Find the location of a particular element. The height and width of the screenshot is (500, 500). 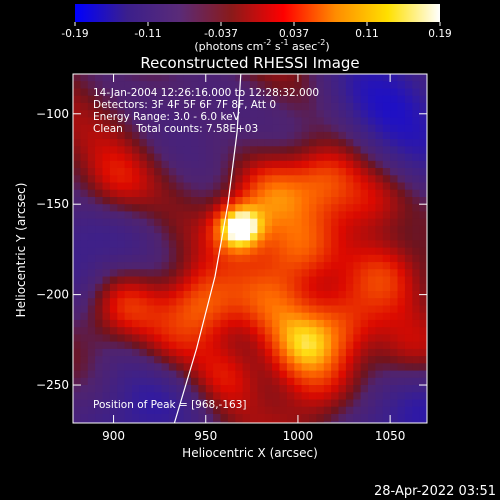

peak-position-label: Position of Peak = [968,-163] is located at coordinates (170, 405).